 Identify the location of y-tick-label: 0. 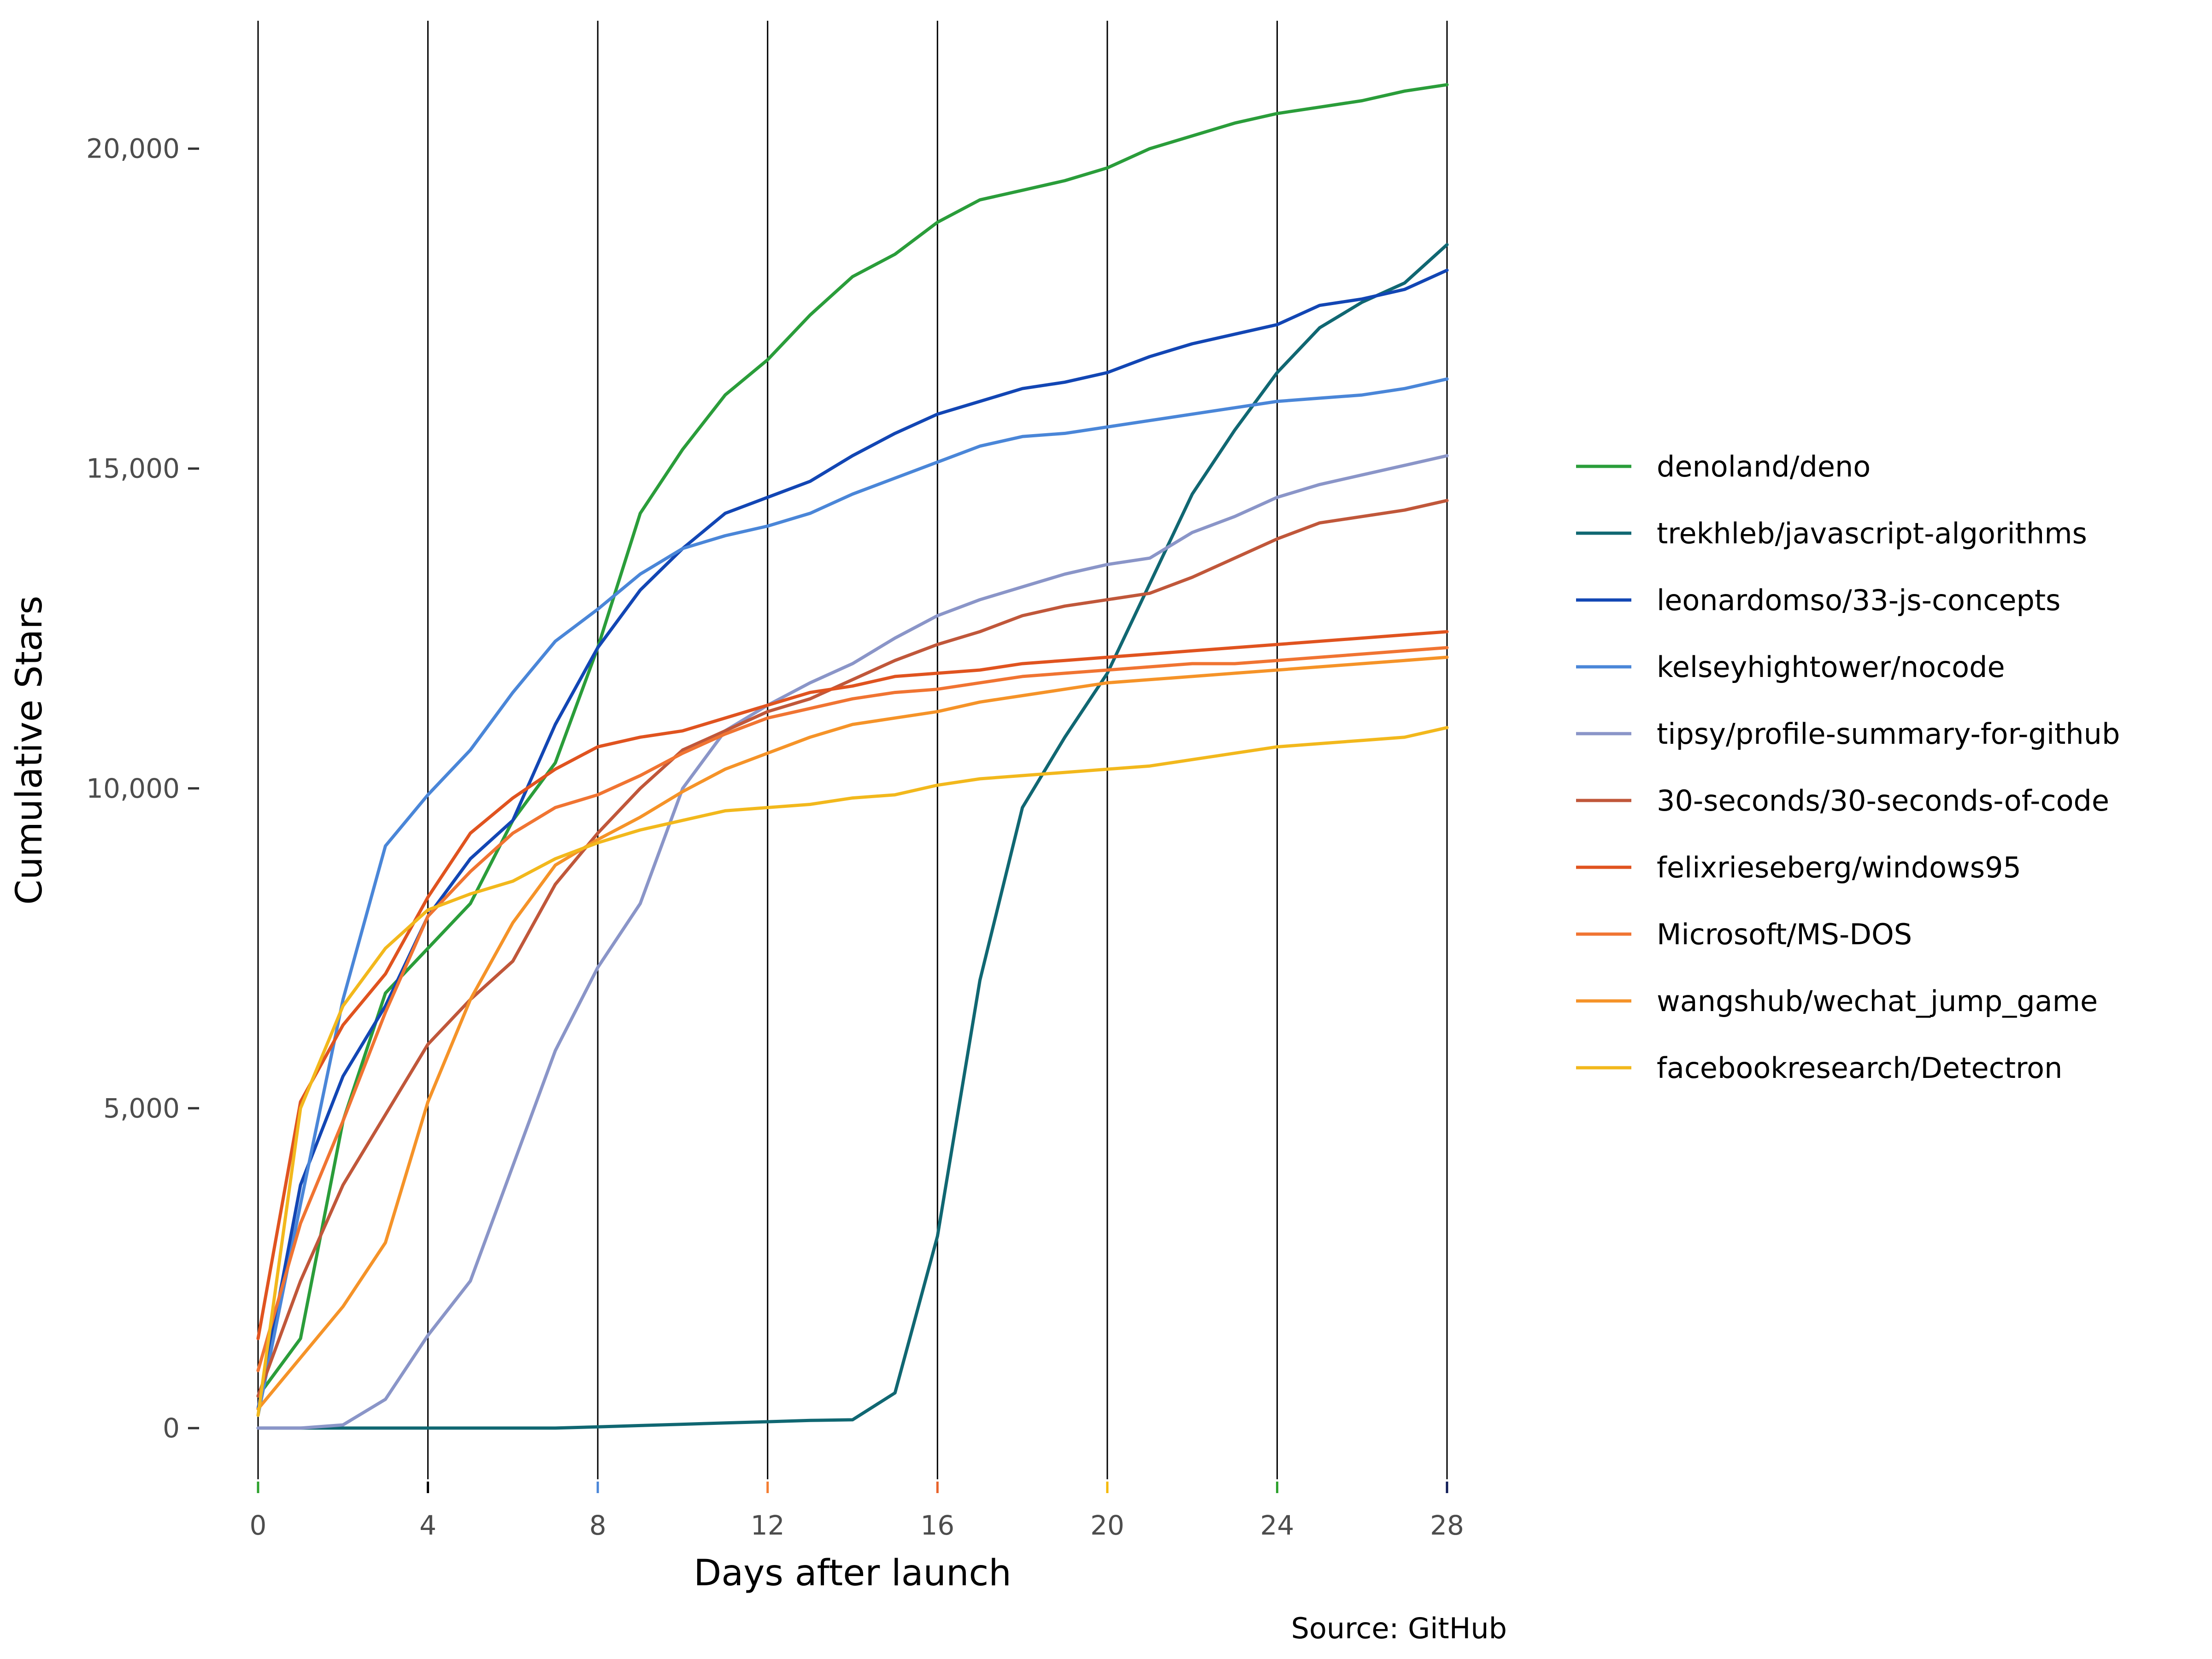
(171, 1428).